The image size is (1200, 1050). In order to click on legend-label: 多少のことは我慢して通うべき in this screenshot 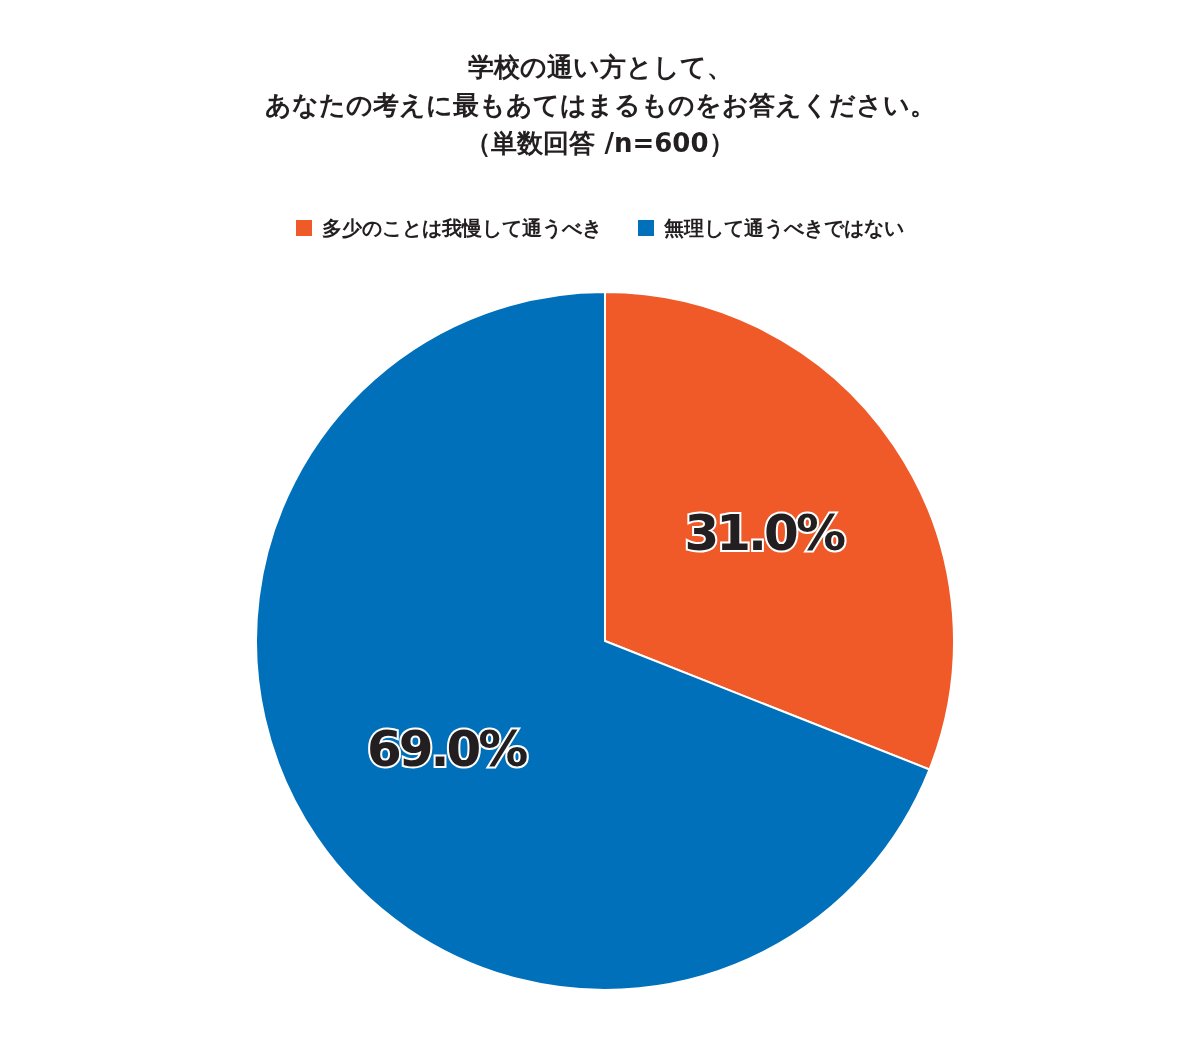, I will do `click(462, 228)`.